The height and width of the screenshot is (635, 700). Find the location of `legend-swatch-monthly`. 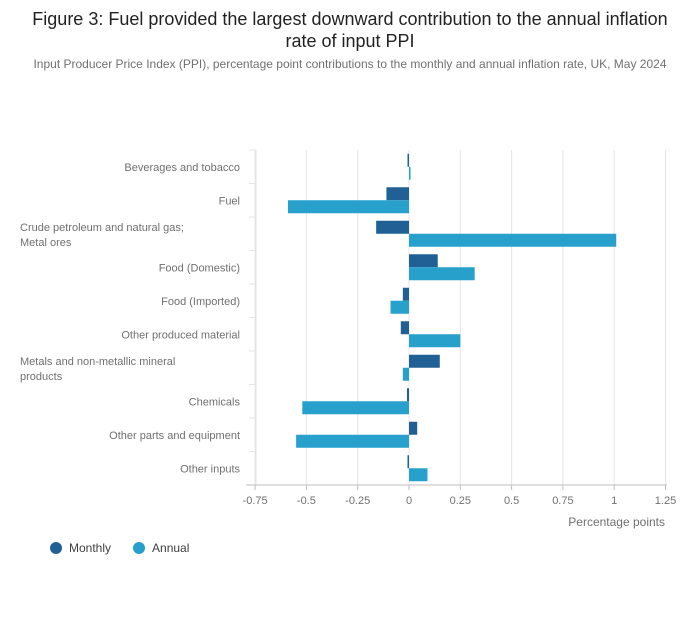

legend-swatch-monthly is located at coordinates (56, 548).